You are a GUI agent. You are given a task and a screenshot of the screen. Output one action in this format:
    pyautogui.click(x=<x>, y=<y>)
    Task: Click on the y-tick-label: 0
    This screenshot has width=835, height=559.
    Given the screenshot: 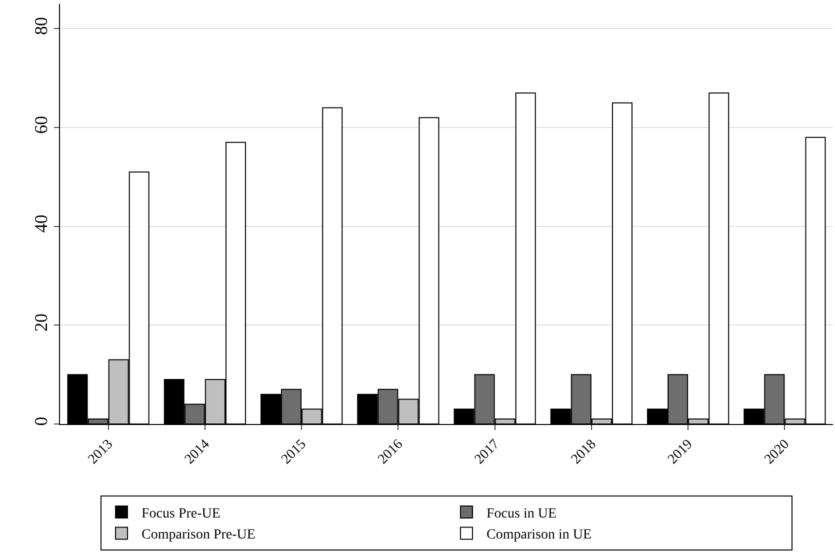 What is the action you would take?
    pyautogui.click(x=40, y=421)
    